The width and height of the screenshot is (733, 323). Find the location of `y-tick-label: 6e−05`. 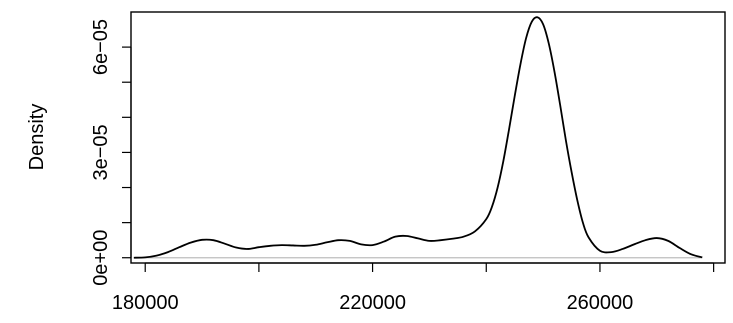

y-tick-label: 6e−05 is located at coordinates (101, 47).